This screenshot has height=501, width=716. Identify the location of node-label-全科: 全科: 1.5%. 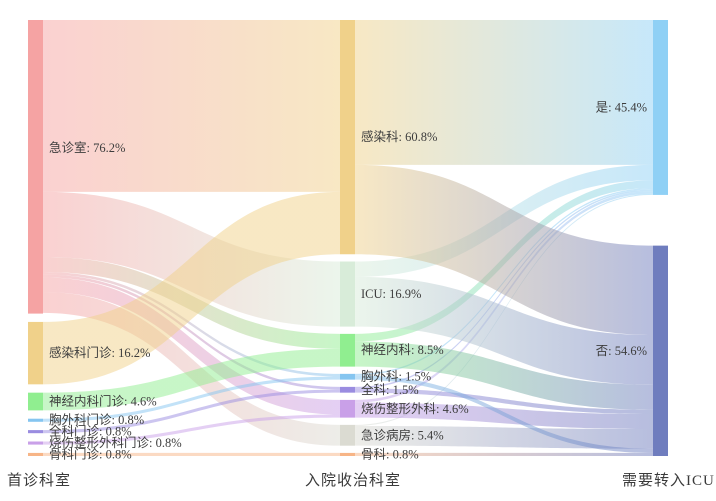
(390, 389).